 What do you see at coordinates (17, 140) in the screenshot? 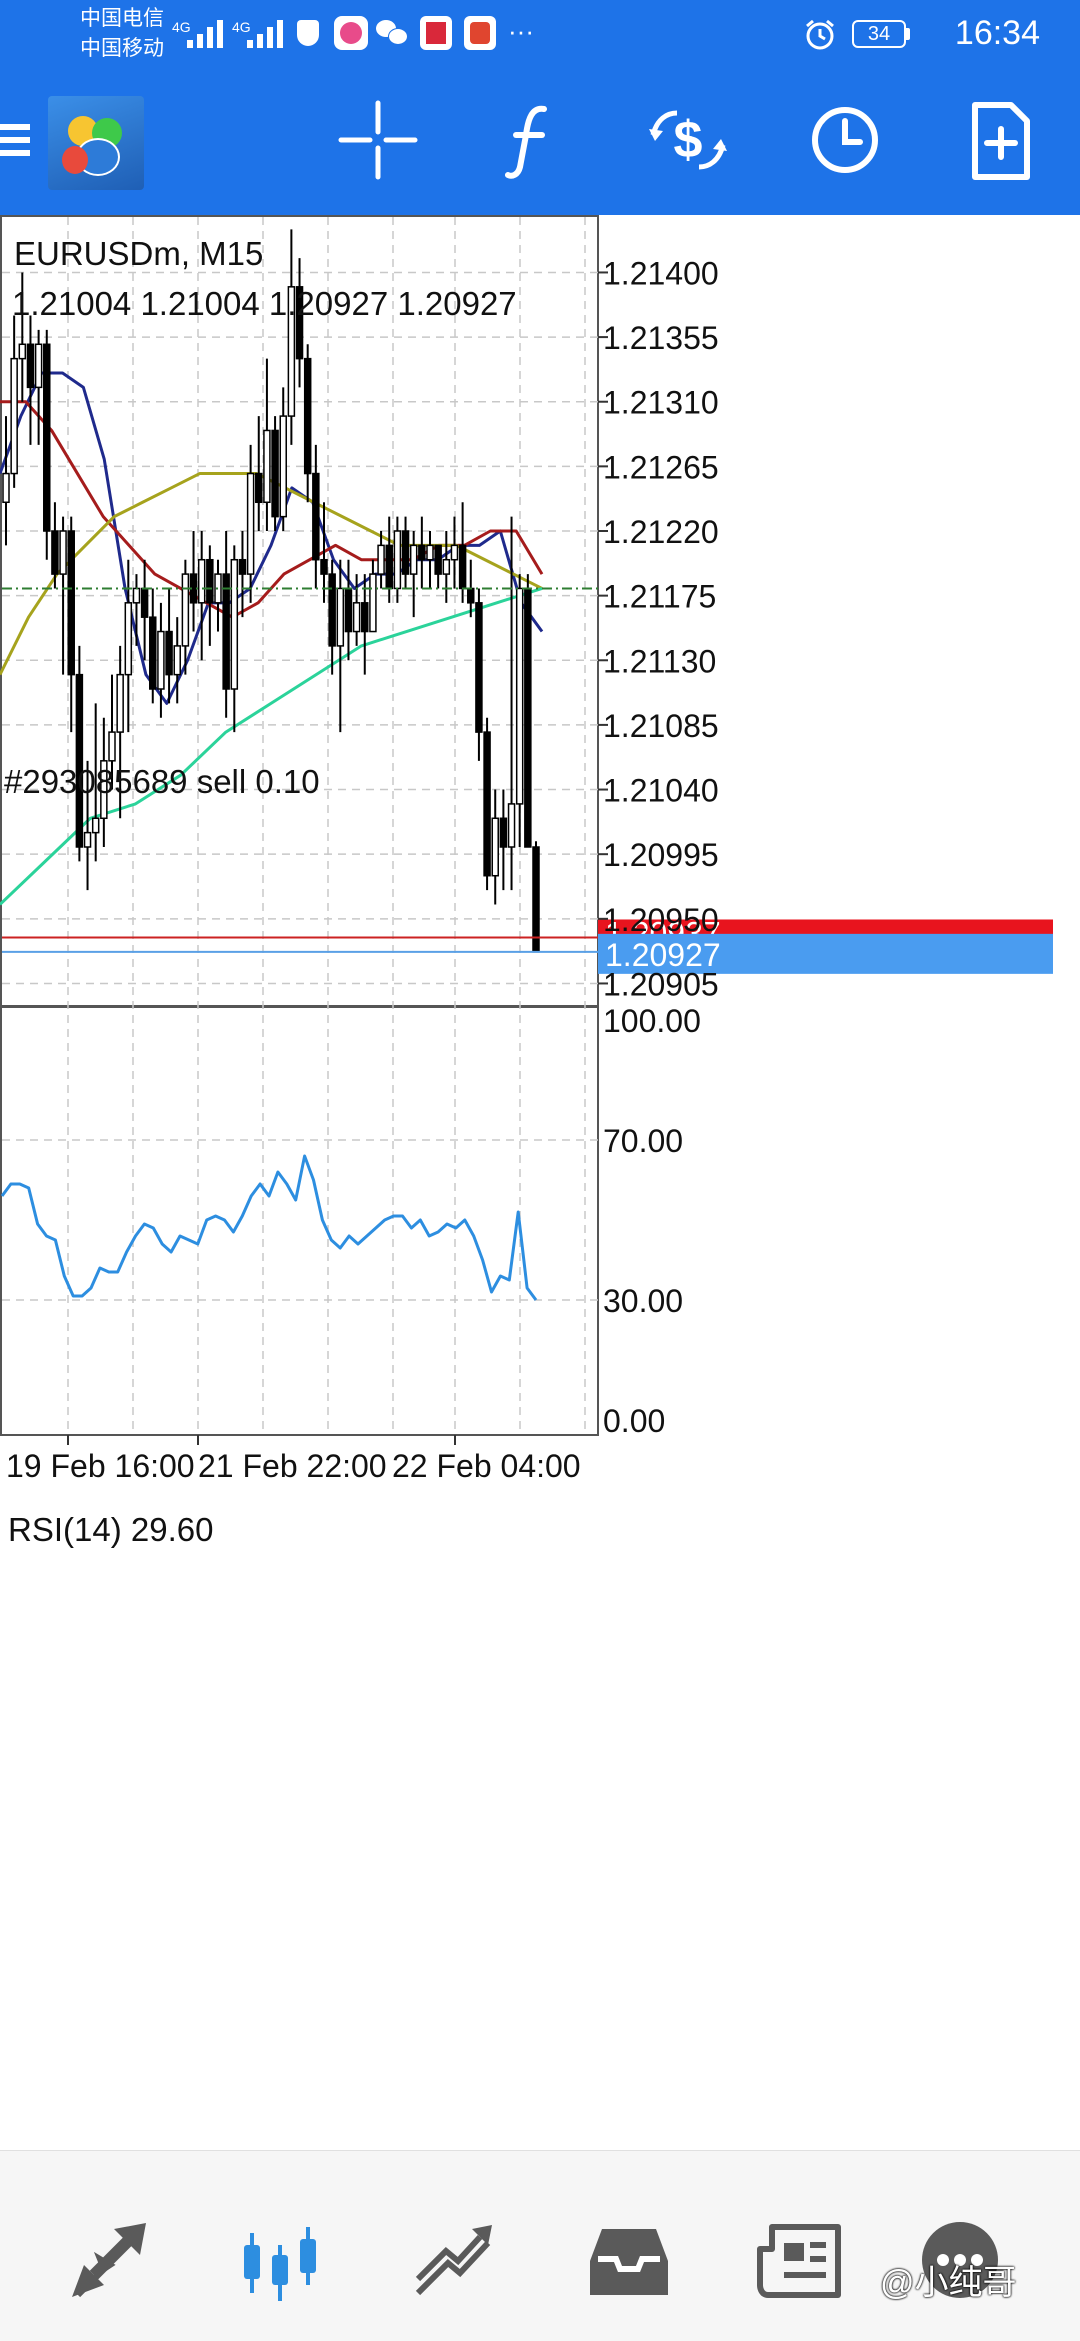
I see `menu-icon` at bounding box center [17, 140].